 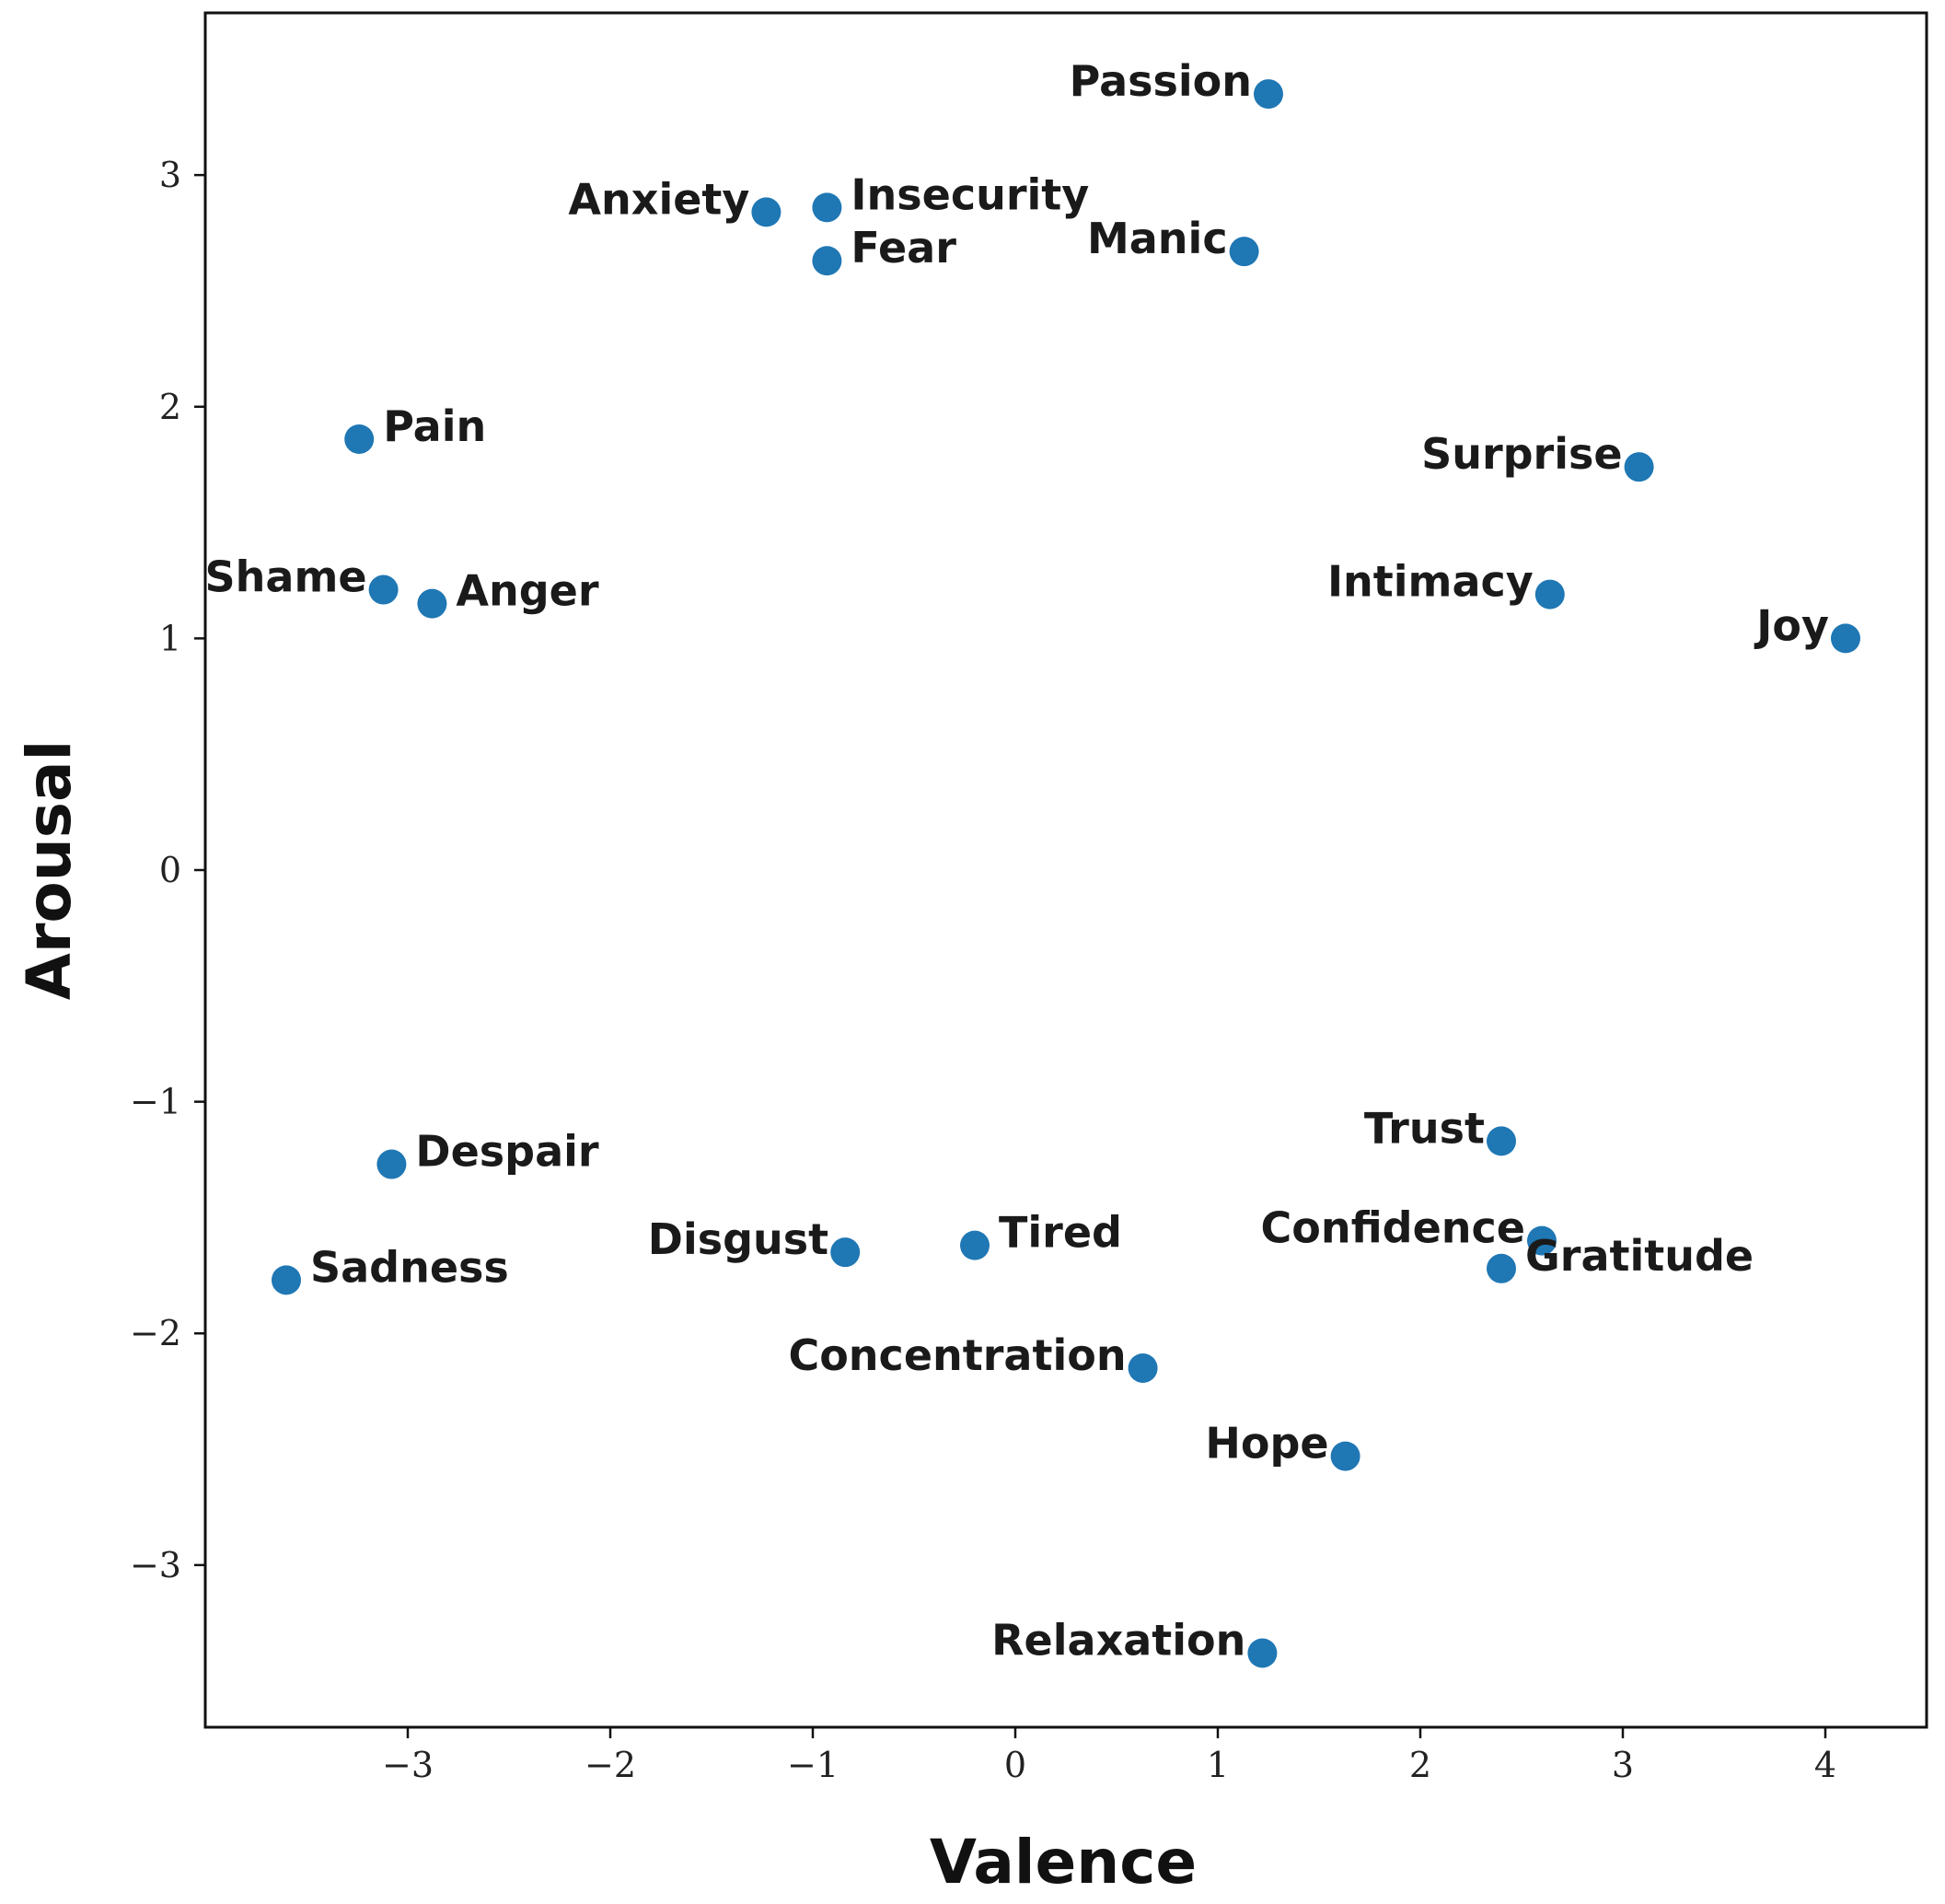 I want to click on point-label: Gratitude, so click(x=1639, y=1256).